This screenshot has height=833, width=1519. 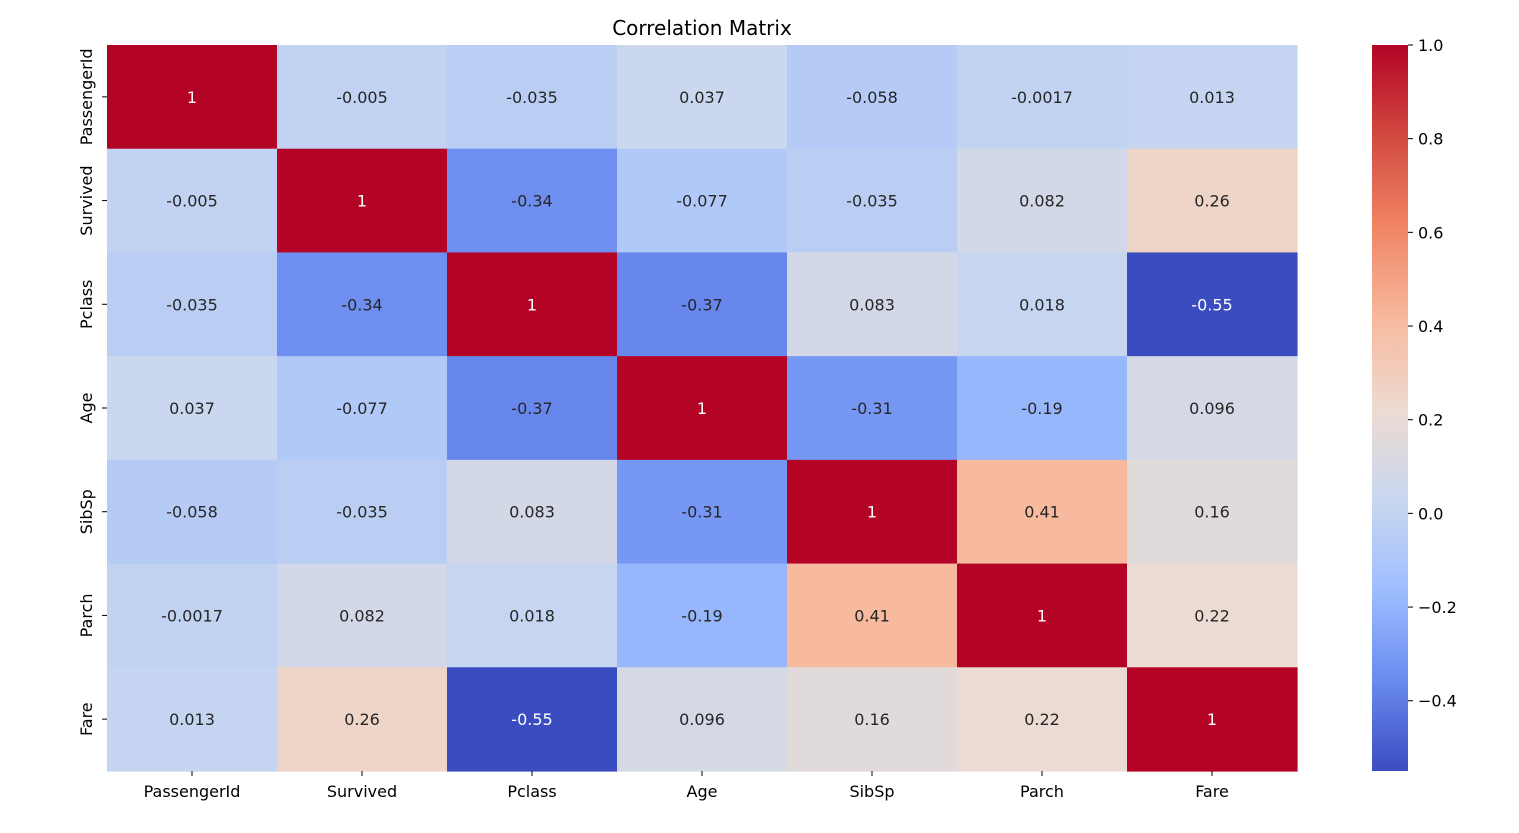 I want to click on heatmap-annotation-age-fare: 0.096, so click(x=1212, y=408).